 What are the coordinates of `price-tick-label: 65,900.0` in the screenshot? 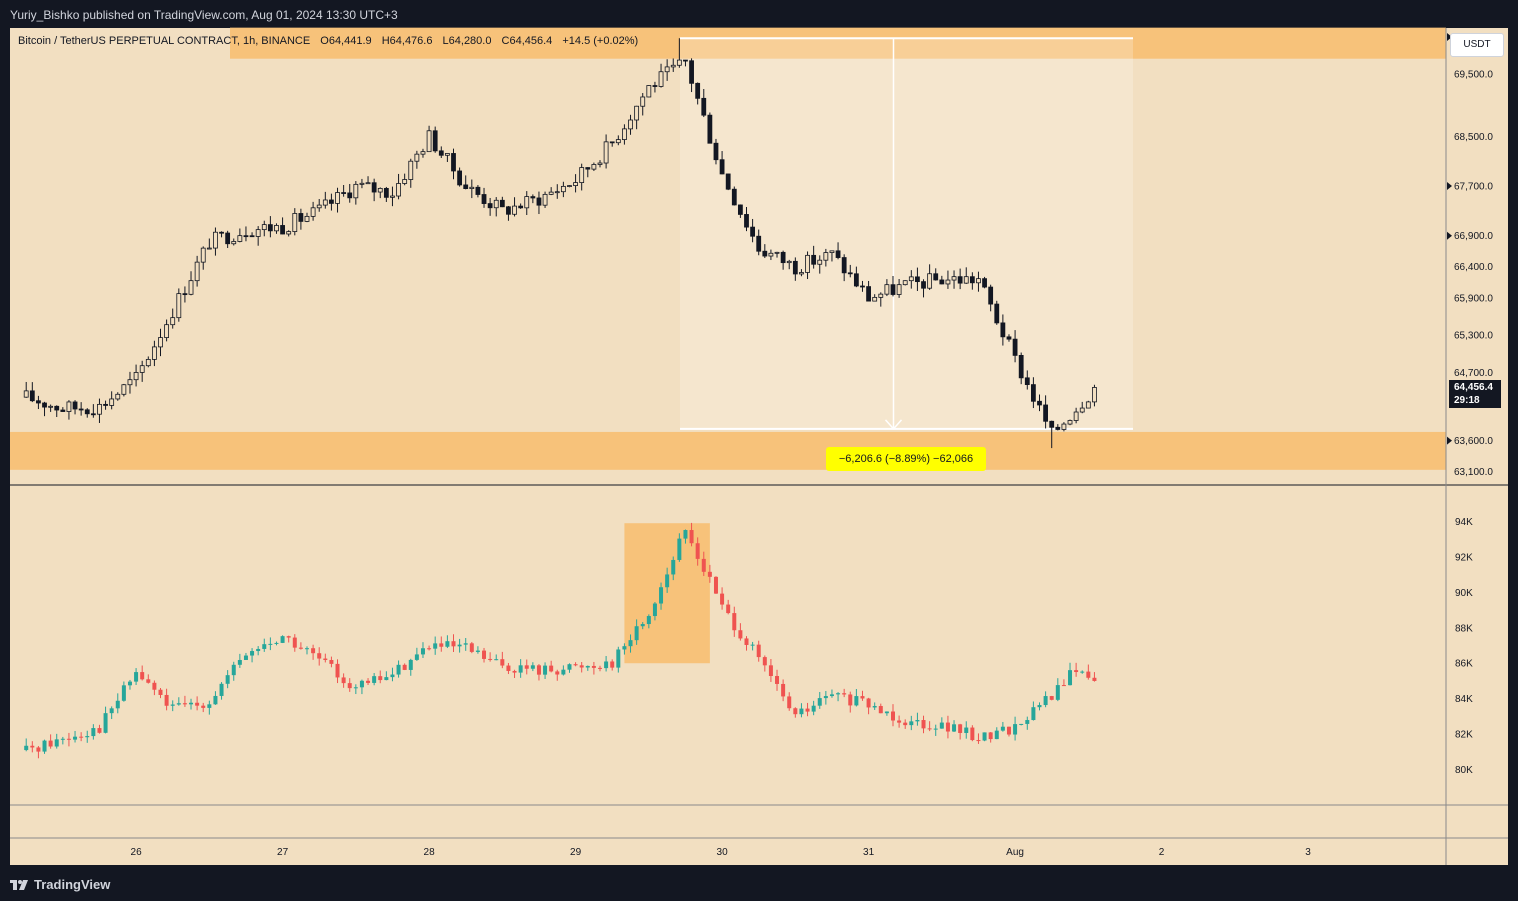 It's located at (1473, 298).